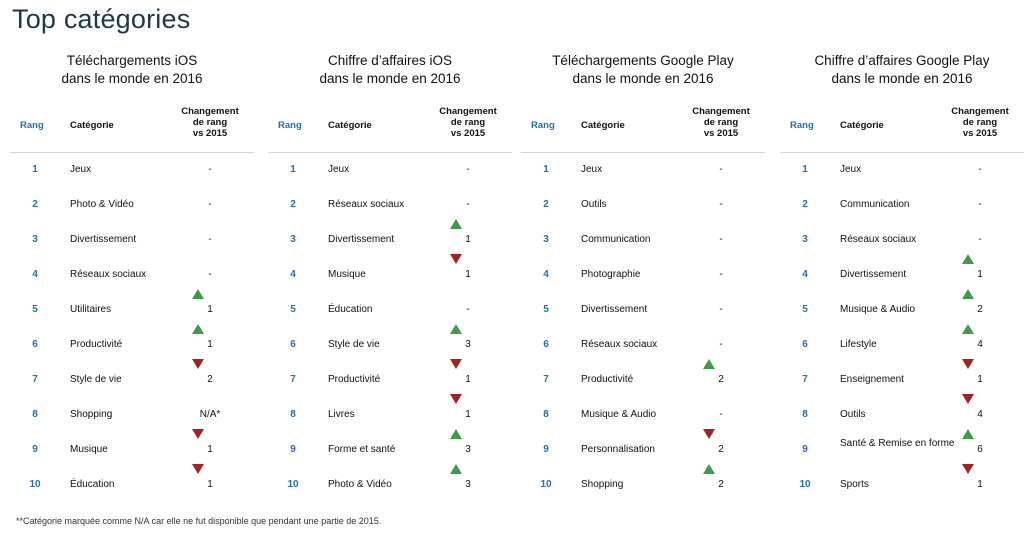 The width and height of the screenshot is (1024, 535). What do you see at coordinates (134, 241) in the screenshot?
I see `table-row: 3 Divertissement -` at bounding box center [134, 241].